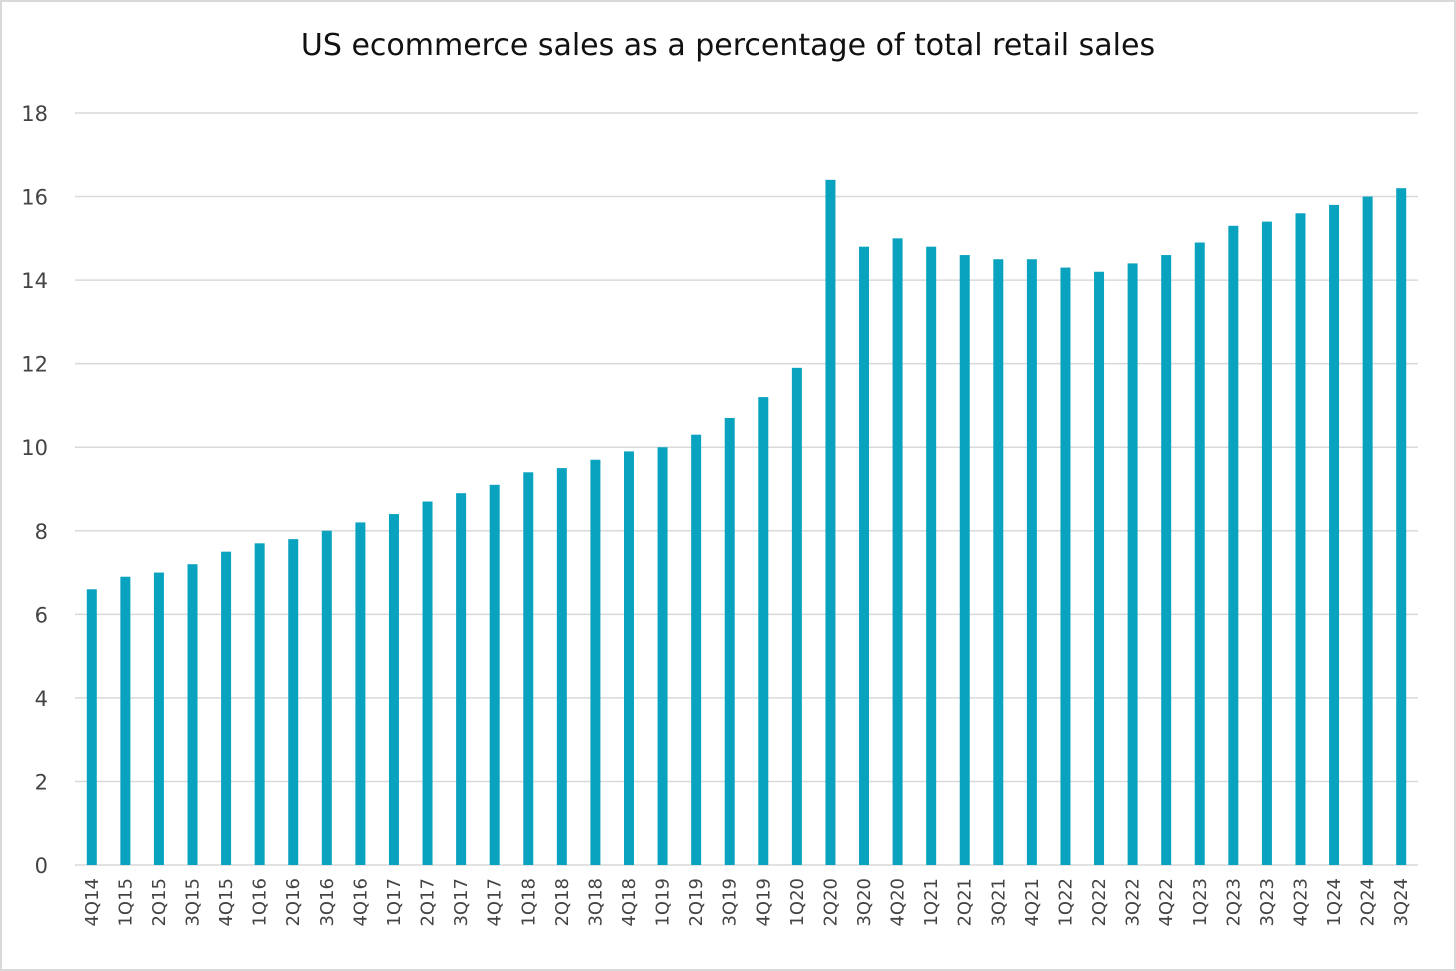 The image size is (1456, 971). I want to click on bar-3Q18, so click(595, 662).